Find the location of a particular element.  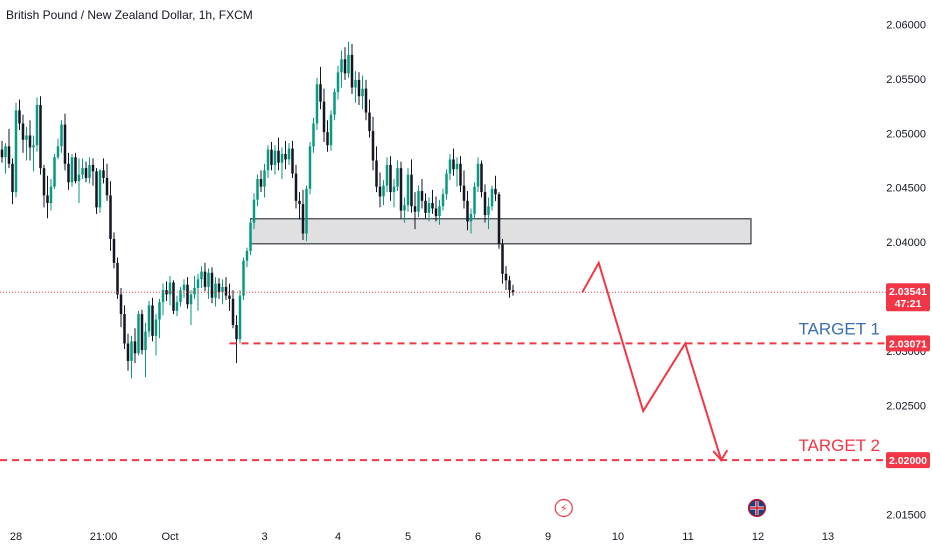

x-axis: 28 21:00 Oct 3 4 5 6 9 10 11 12 13 is located at coordinates (422, 537).